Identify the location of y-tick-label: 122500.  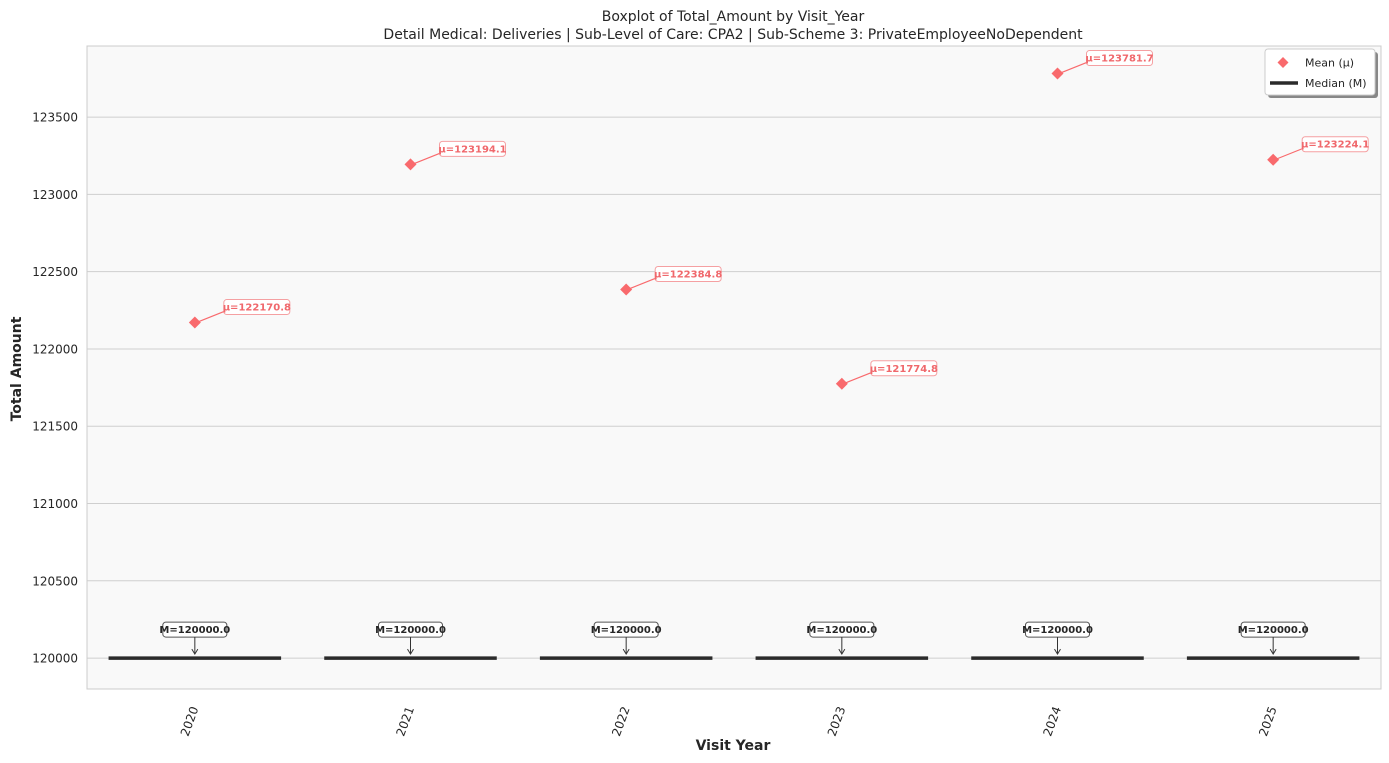
(55, 272).